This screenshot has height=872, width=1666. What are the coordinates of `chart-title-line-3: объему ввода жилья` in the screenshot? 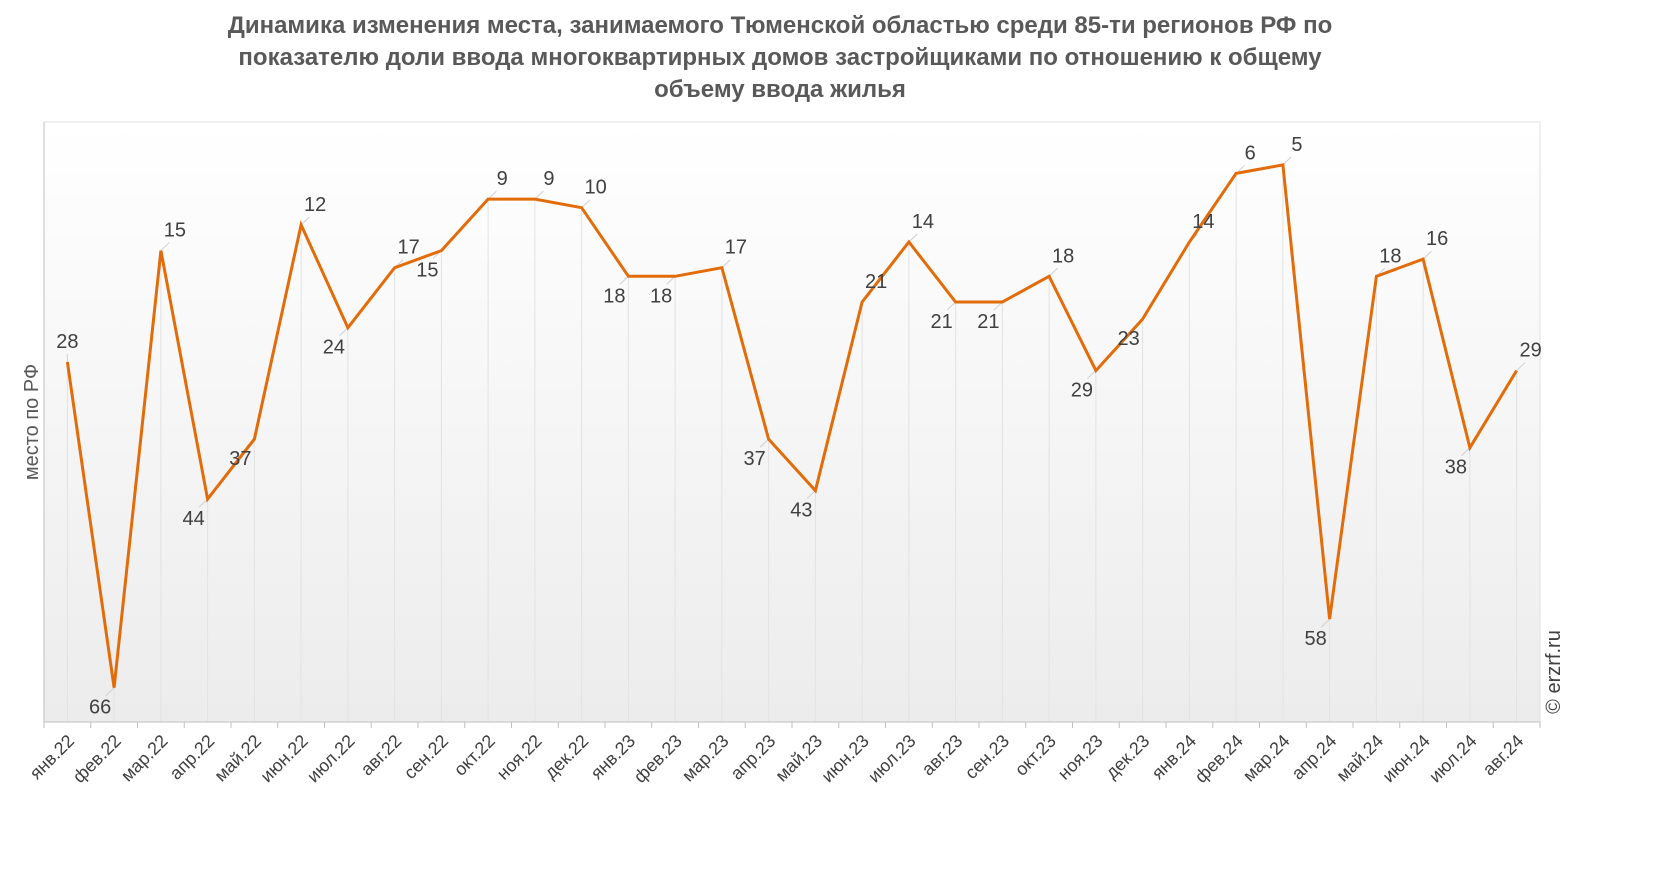 It's located at (780, 89).